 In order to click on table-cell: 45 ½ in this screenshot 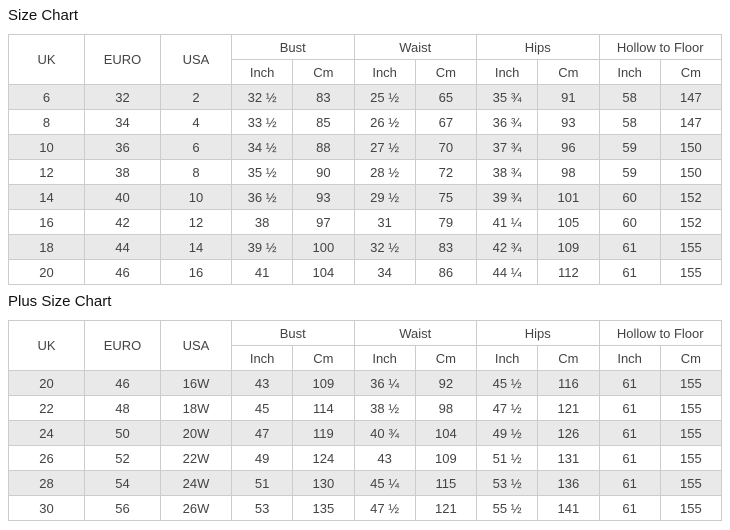, I will do `click(507, 383)`.